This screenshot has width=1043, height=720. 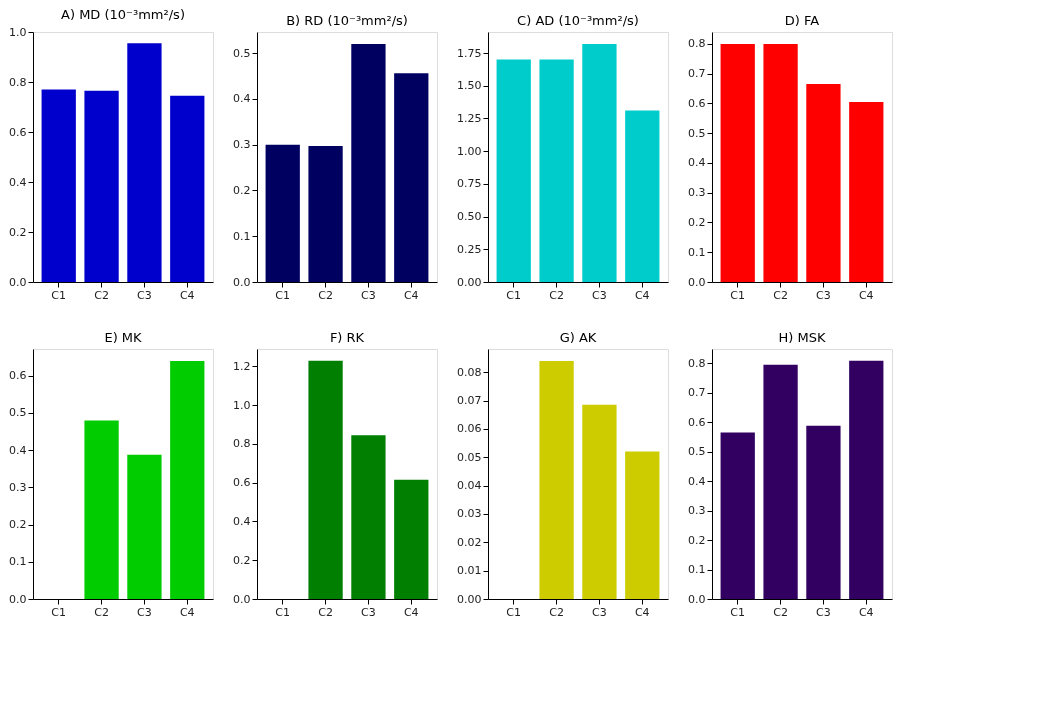 What do you see at coordinates (469, 53) in the screenshot?
I see `y-tick-label: 1.75` at bounding box center [469, 53].